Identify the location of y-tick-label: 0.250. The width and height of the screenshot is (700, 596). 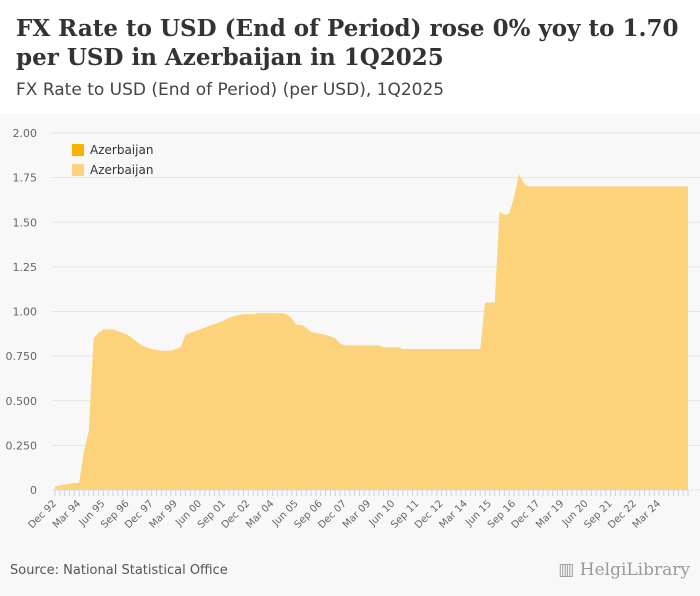
(22, 445).